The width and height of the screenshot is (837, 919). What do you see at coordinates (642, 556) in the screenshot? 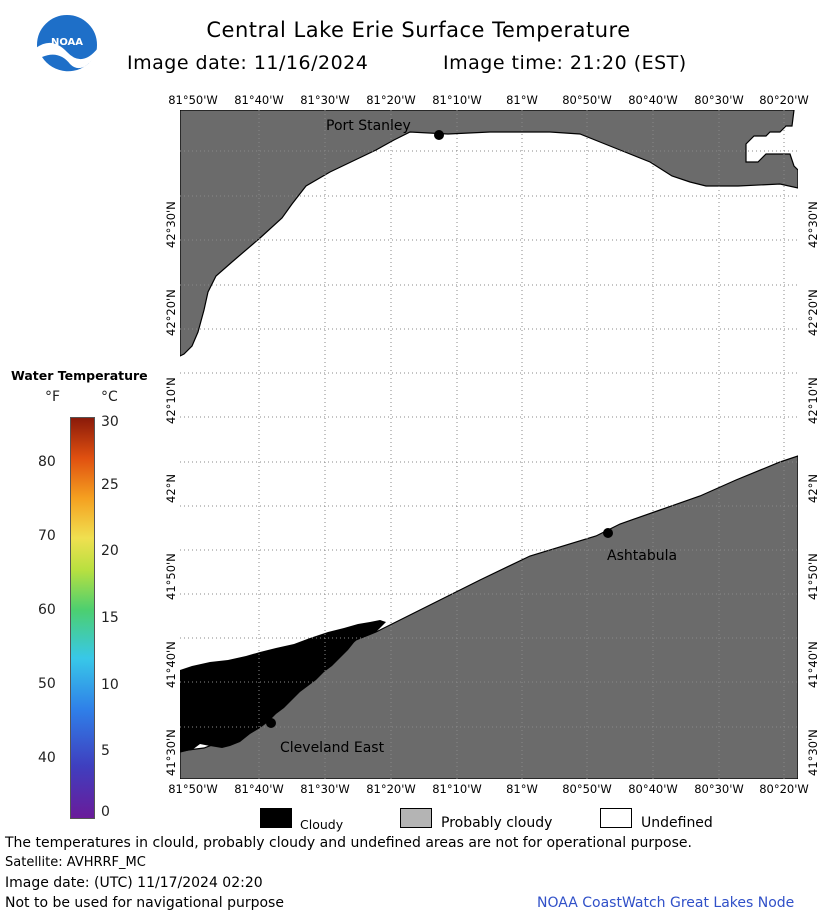
I see `place-label-ashtabula: Ashtabula` at bounding box center [642, 556].